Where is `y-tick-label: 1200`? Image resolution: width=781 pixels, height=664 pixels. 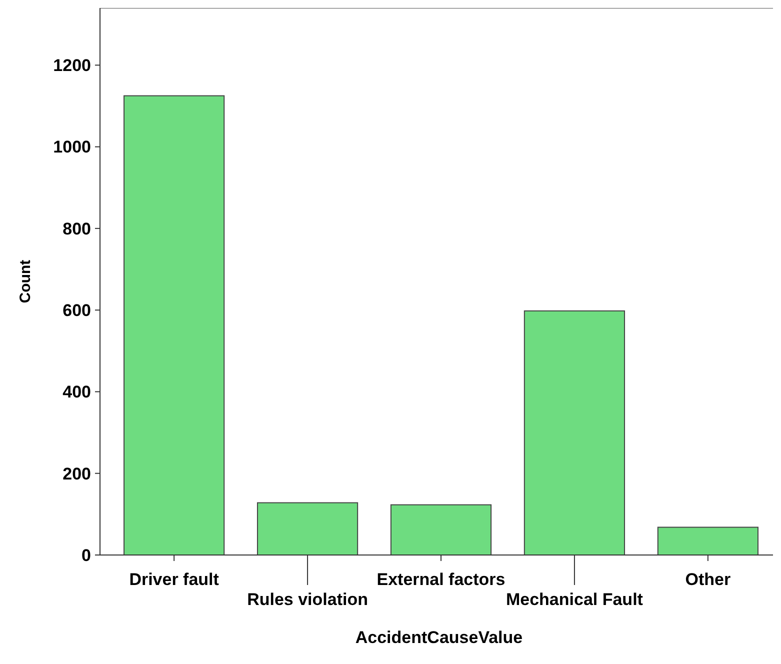 y-tick-label: 1200 is located at coordinates (72, 66).